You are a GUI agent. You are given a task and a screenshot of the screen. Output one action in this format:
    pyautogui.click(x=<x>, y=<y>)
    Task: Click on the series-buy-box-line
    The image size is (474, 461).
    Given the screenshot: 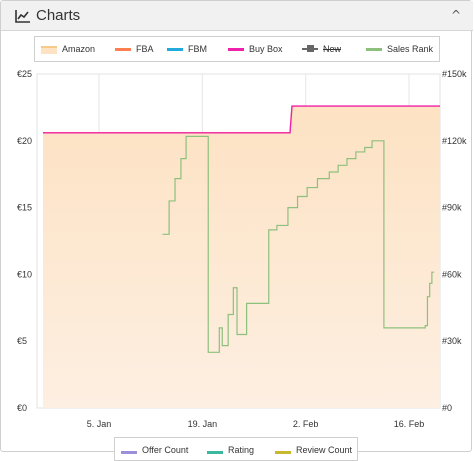 What is the action you would take?
    pyautogui.click(x=241, y=119)
    